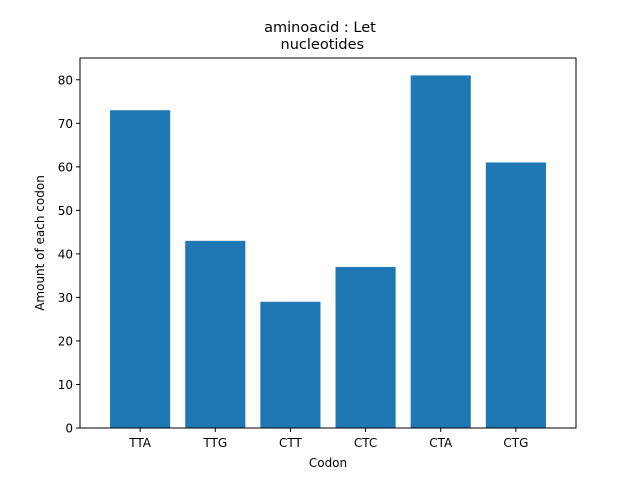 Image resolution: width=640 pixels, height=480 pixels. Describe the element at coordinates (365, 443) in the screenshot. I see `x-tick-label-ctc: CTC` at that location.